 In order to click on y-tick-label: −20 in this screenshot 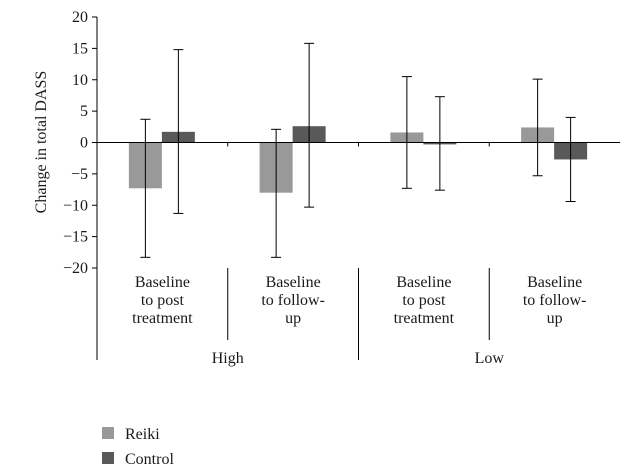, I will do `click(75, 268)`.